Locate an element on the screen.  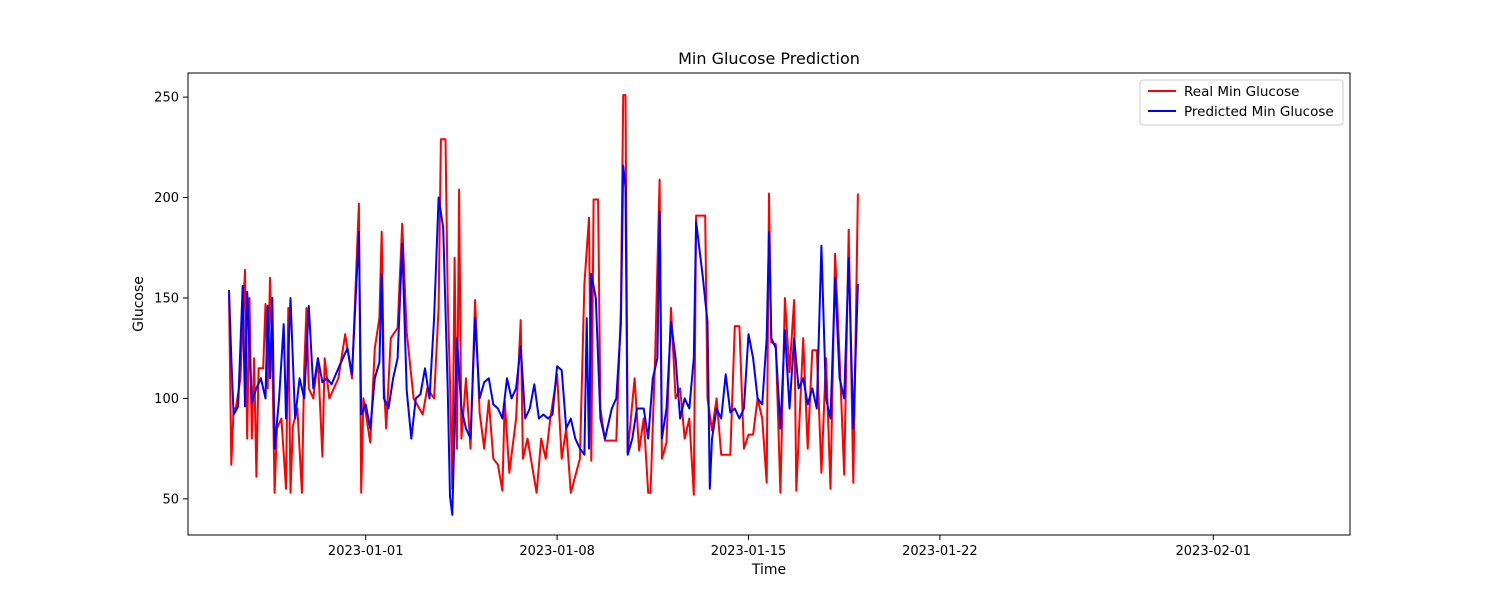
legend-box is located at coordinates (1241, 102).